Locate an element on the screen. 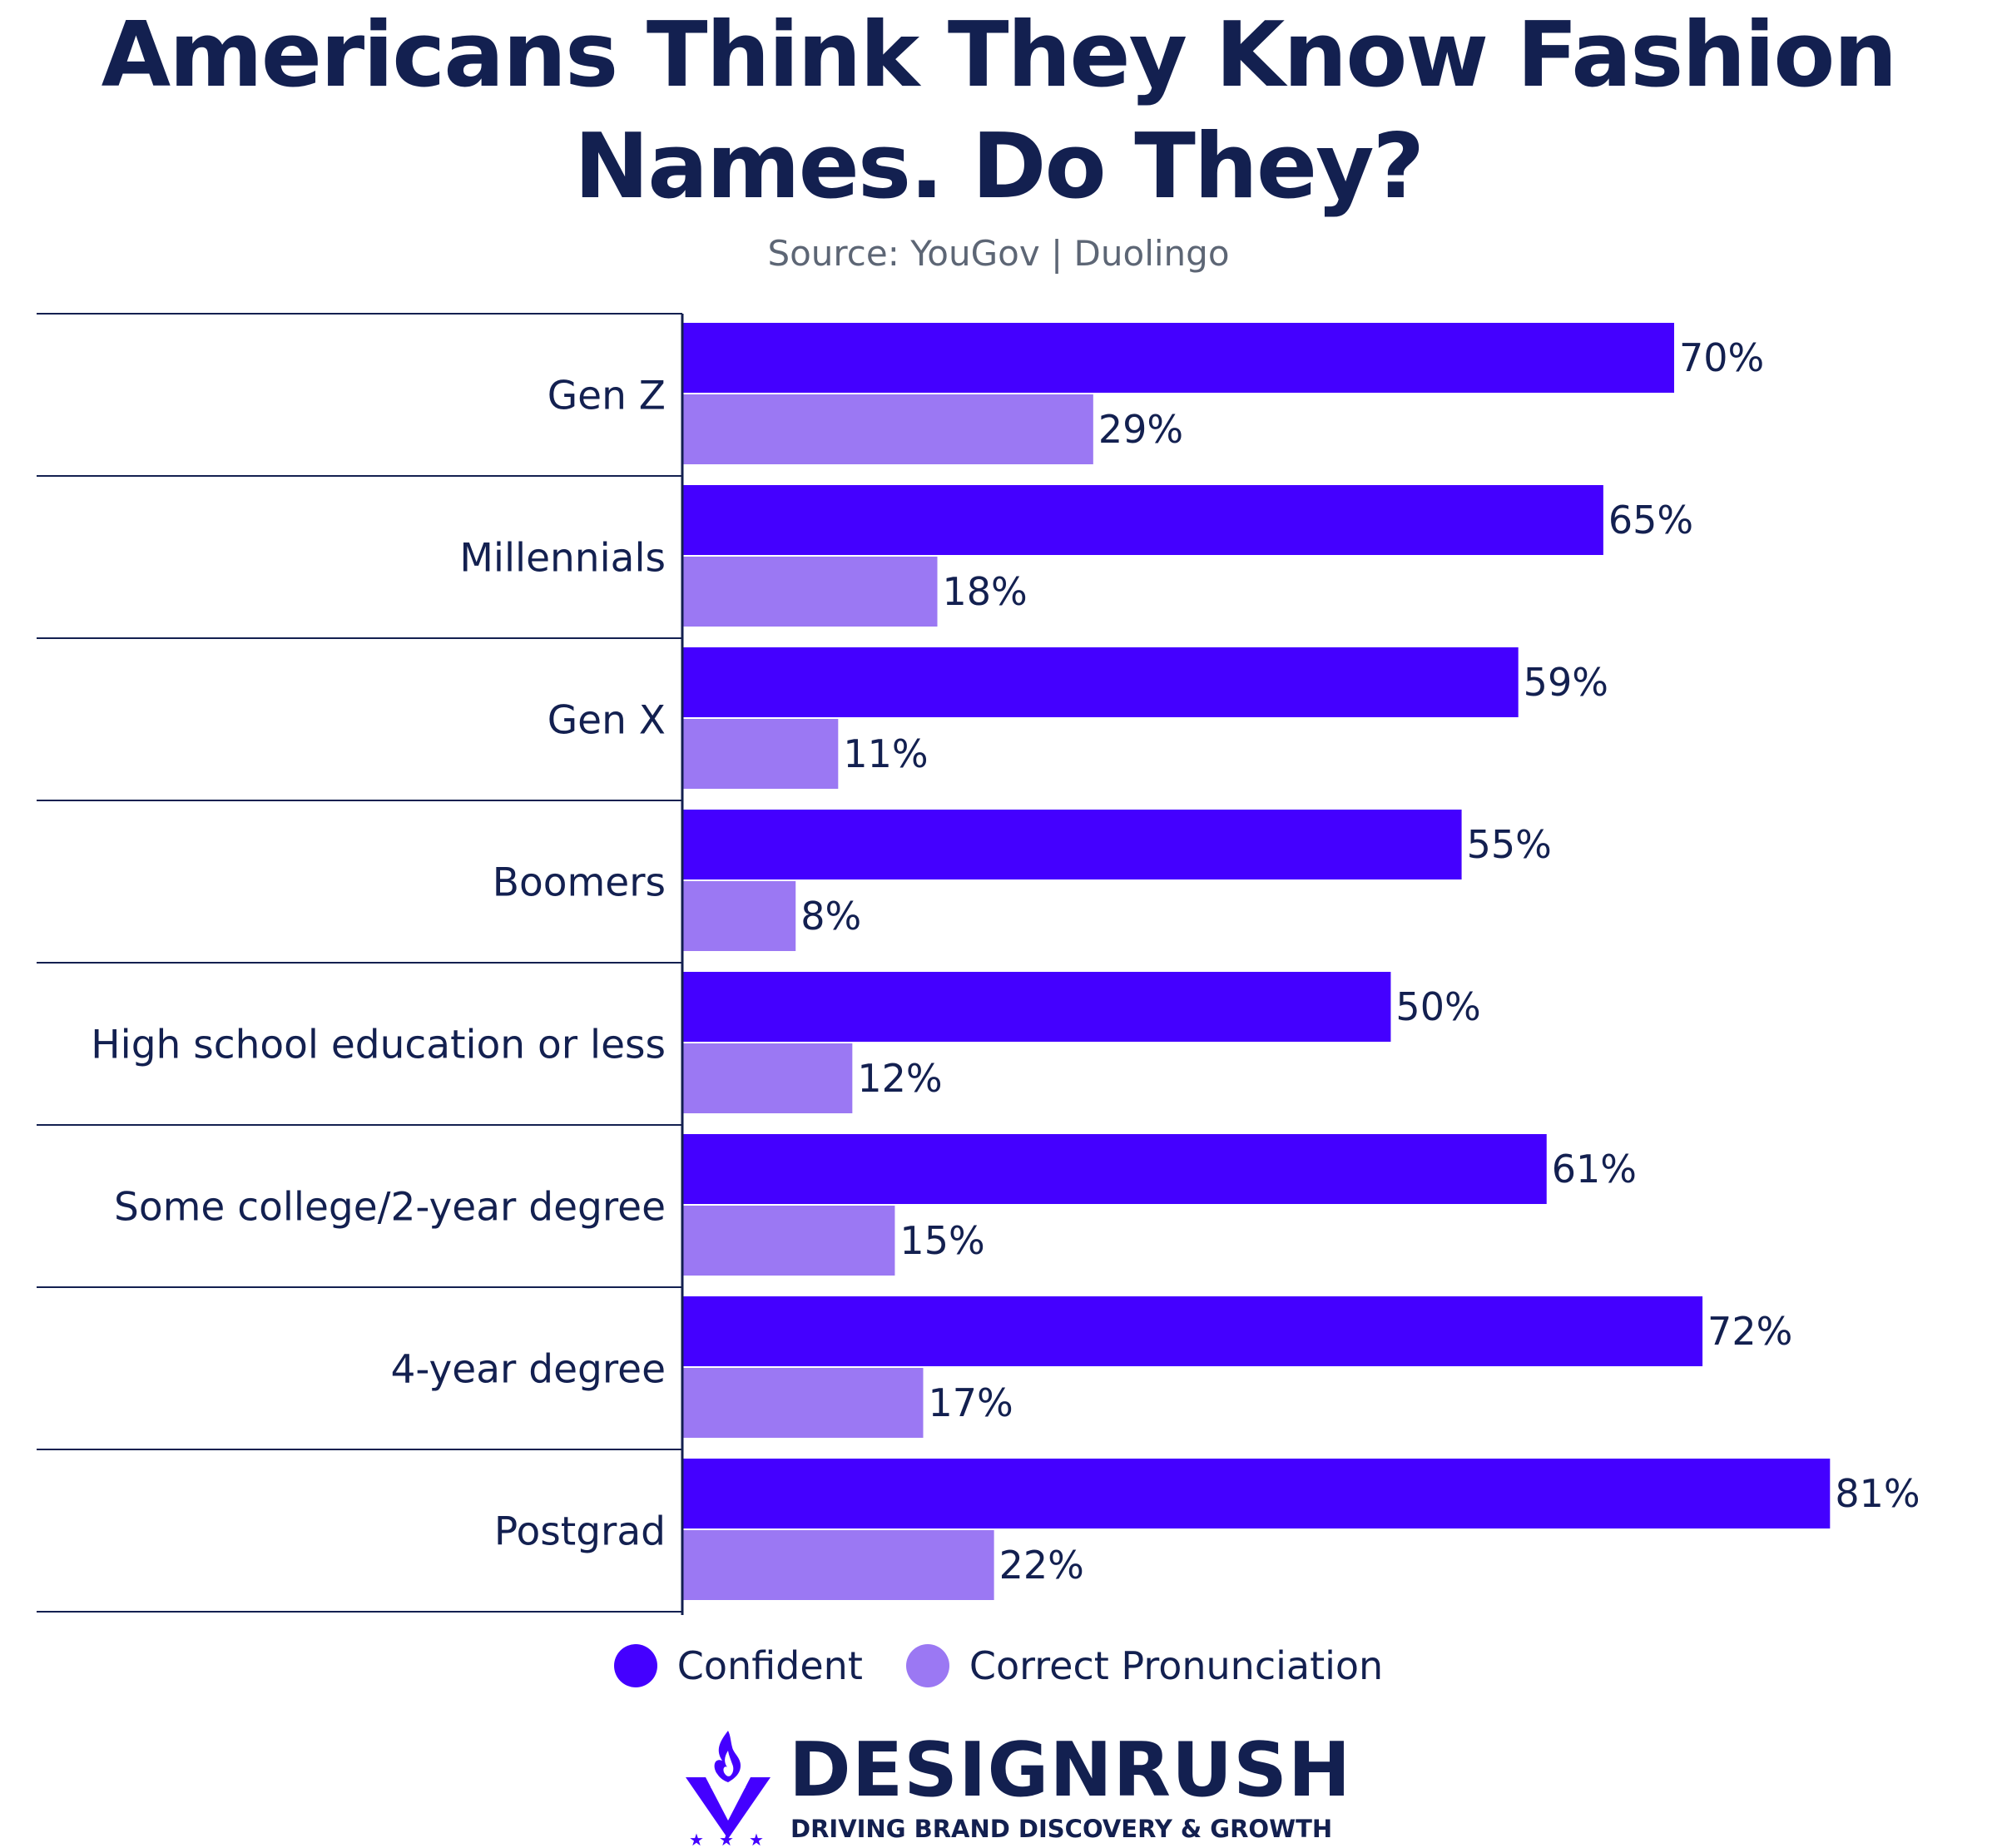 The image size is (1997, 1848). bar-correct-pronunciation-4-year-degree is located at coordinates (803, 1403).